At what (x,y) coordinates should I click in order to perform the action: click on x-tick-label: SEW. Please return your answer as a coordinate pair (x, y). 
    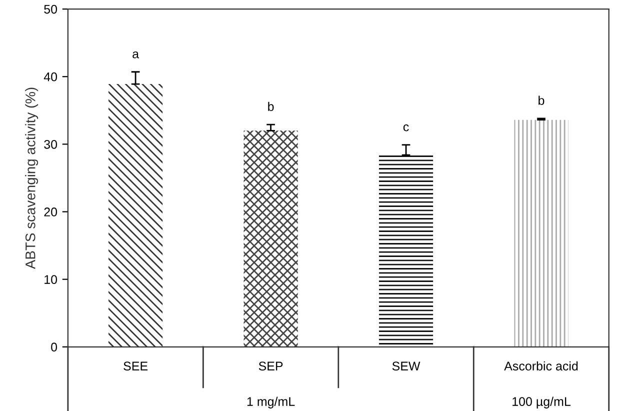
    Looking at the image, I should click on (406, 366).